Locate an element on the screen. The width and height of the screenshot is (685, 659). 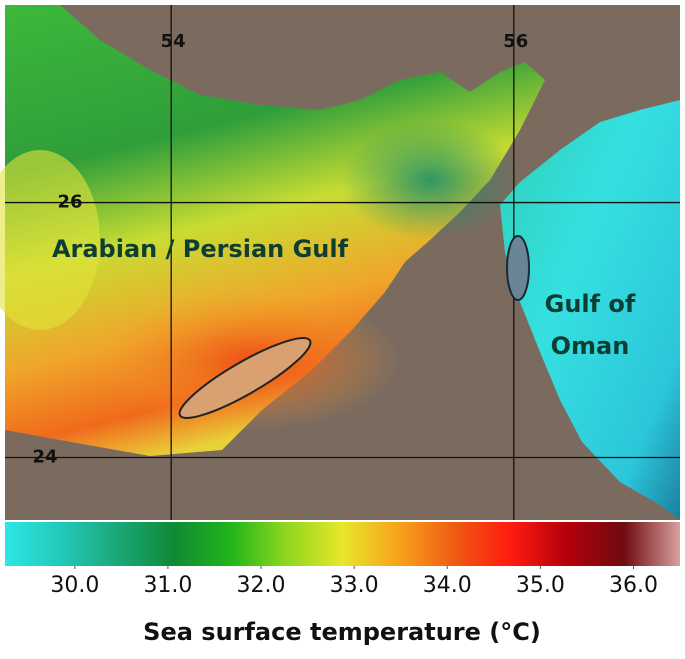
latitude-label: 24 is located at coordinates (44, 457).